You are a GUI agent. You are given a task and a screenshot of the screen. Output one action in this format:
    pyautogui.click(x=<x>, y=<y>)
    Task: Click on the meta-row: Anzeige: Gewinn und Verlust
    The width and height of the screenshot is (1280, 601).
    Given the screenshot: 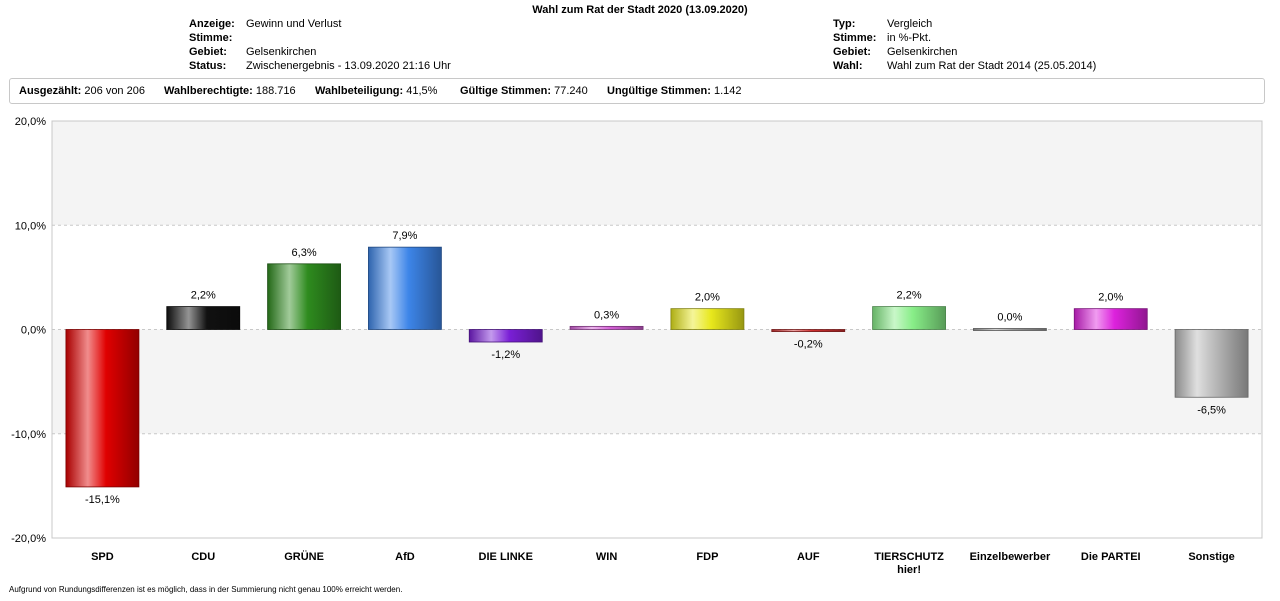 What is the action you would take?
    pyautogui.click(x=320, y=24)
    